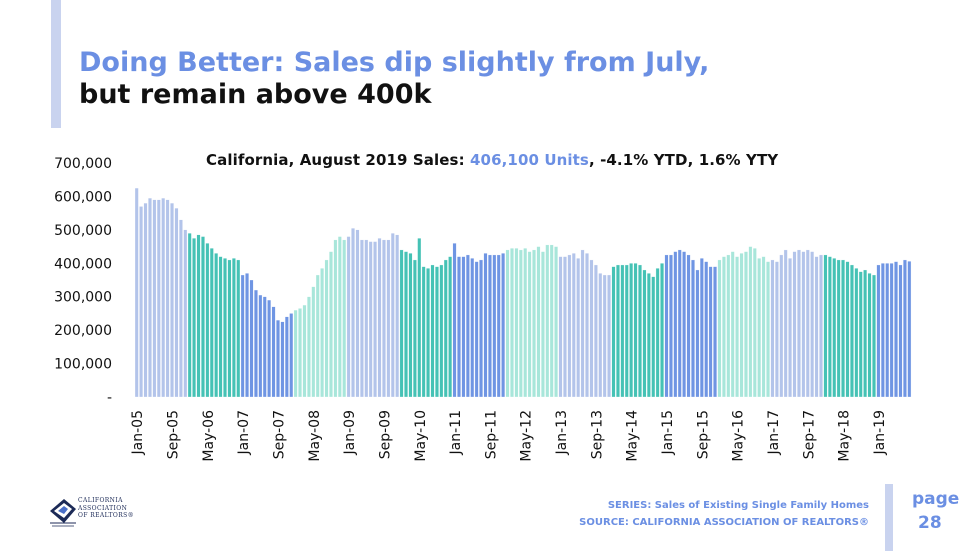  Describe the element at coordinates (56, 64) in the screenshot. I see `accent-bar` at that location.